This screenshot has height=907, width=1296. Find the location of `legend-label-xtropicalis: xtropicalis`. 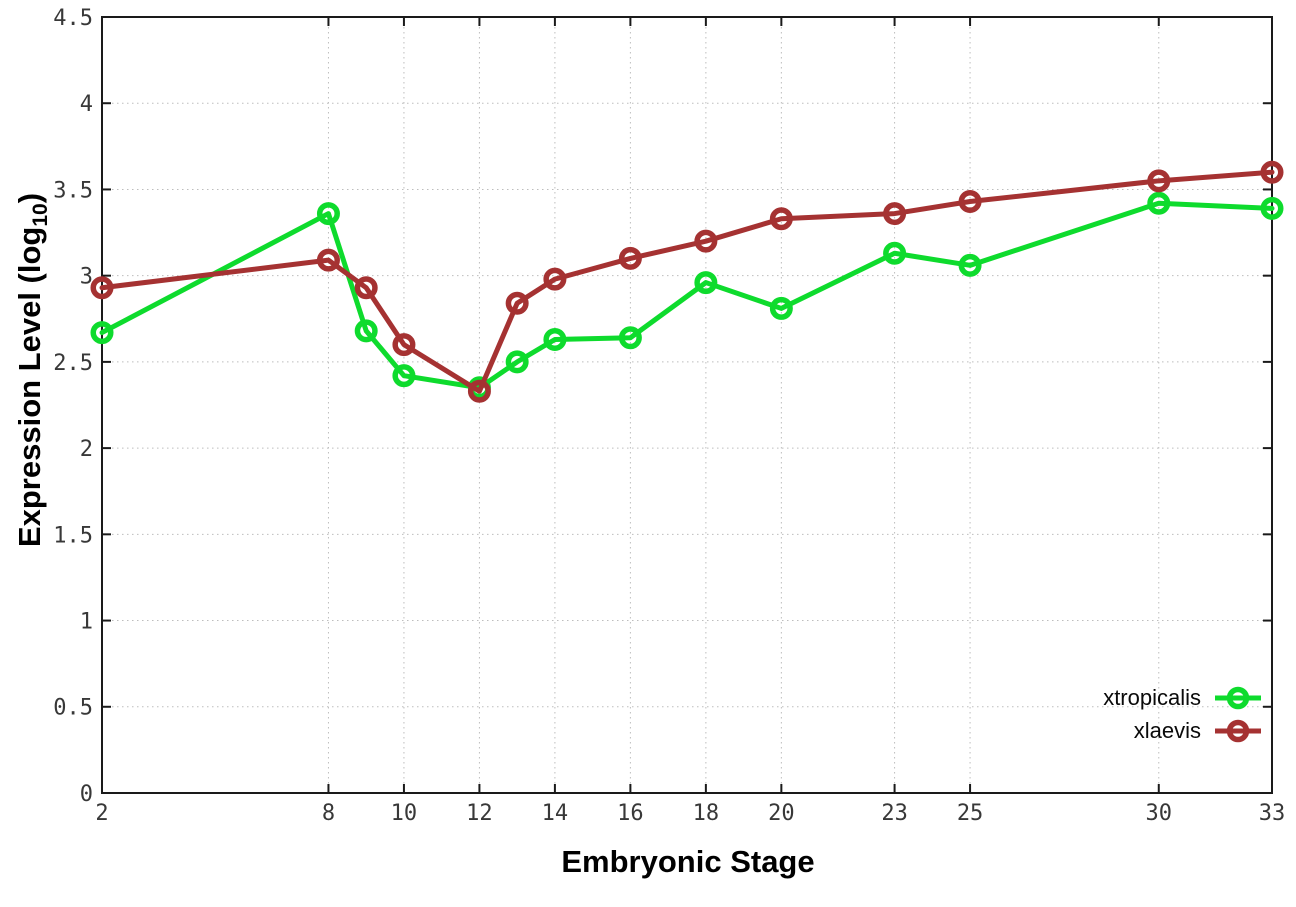

legend-label-xtropicalis: xtropicalis is located at coordinates (1152, 697).